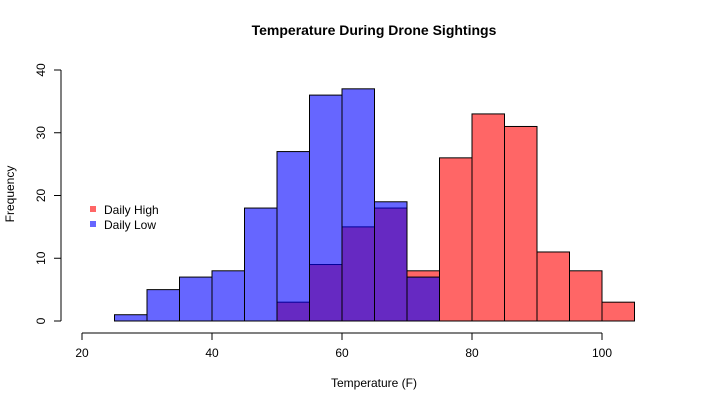 The height and width of the screenshot is (405, 720). I want to click on y-tick-label: 20, so click(41, 196).